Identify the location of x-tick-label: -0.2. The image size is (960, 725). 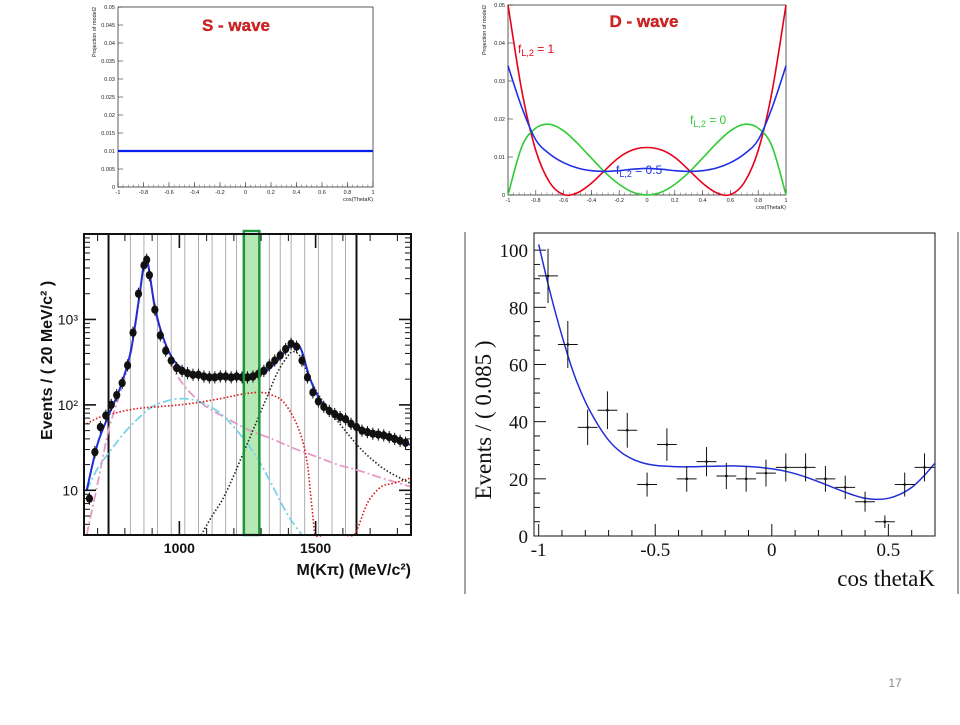
(219, 193).